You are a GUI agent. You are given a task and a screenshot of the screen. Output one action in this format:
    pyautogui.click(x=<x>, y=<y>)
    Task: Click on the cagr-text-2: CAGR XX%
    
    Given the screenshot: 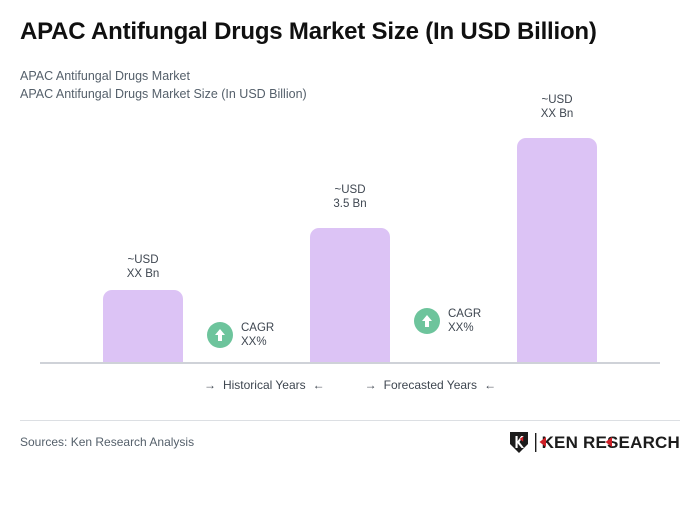 What is the action you would take?
    pyautogui.click(x=464, y=321)
    